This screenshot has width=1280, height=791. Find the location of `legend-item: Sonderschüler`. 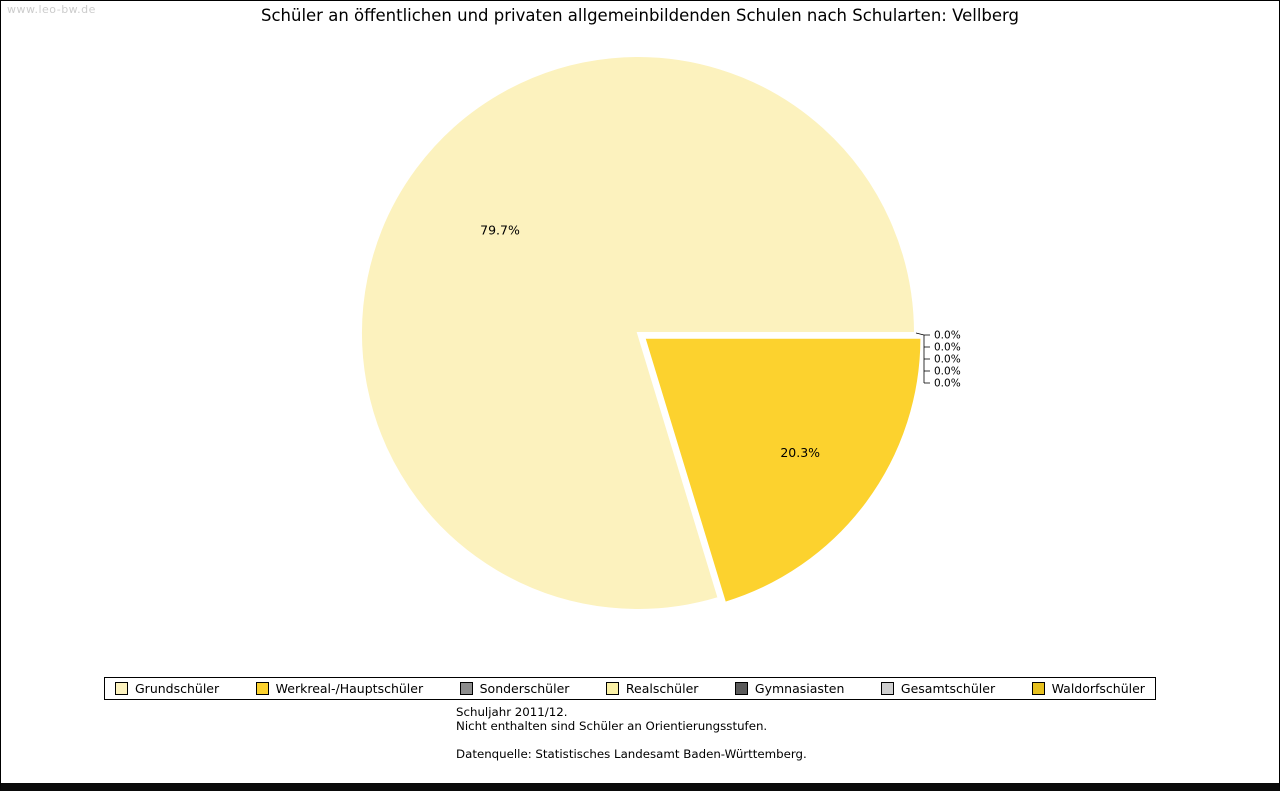

legend-item: Sonderschüler is located at coordinates (514, 688).